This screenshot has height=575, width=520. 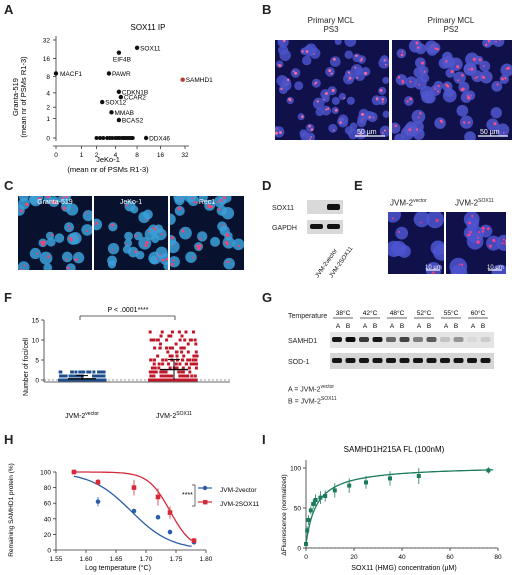 I want to click on blot-g-sod1-band, so click(x=337, y=360).